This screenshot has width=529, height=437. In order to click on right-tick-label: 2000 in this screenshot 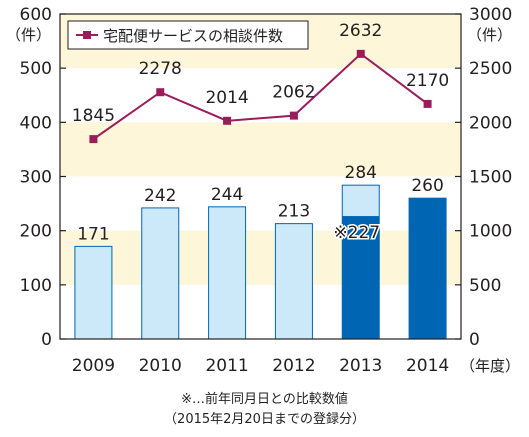, I will do `click(490, 123)`.